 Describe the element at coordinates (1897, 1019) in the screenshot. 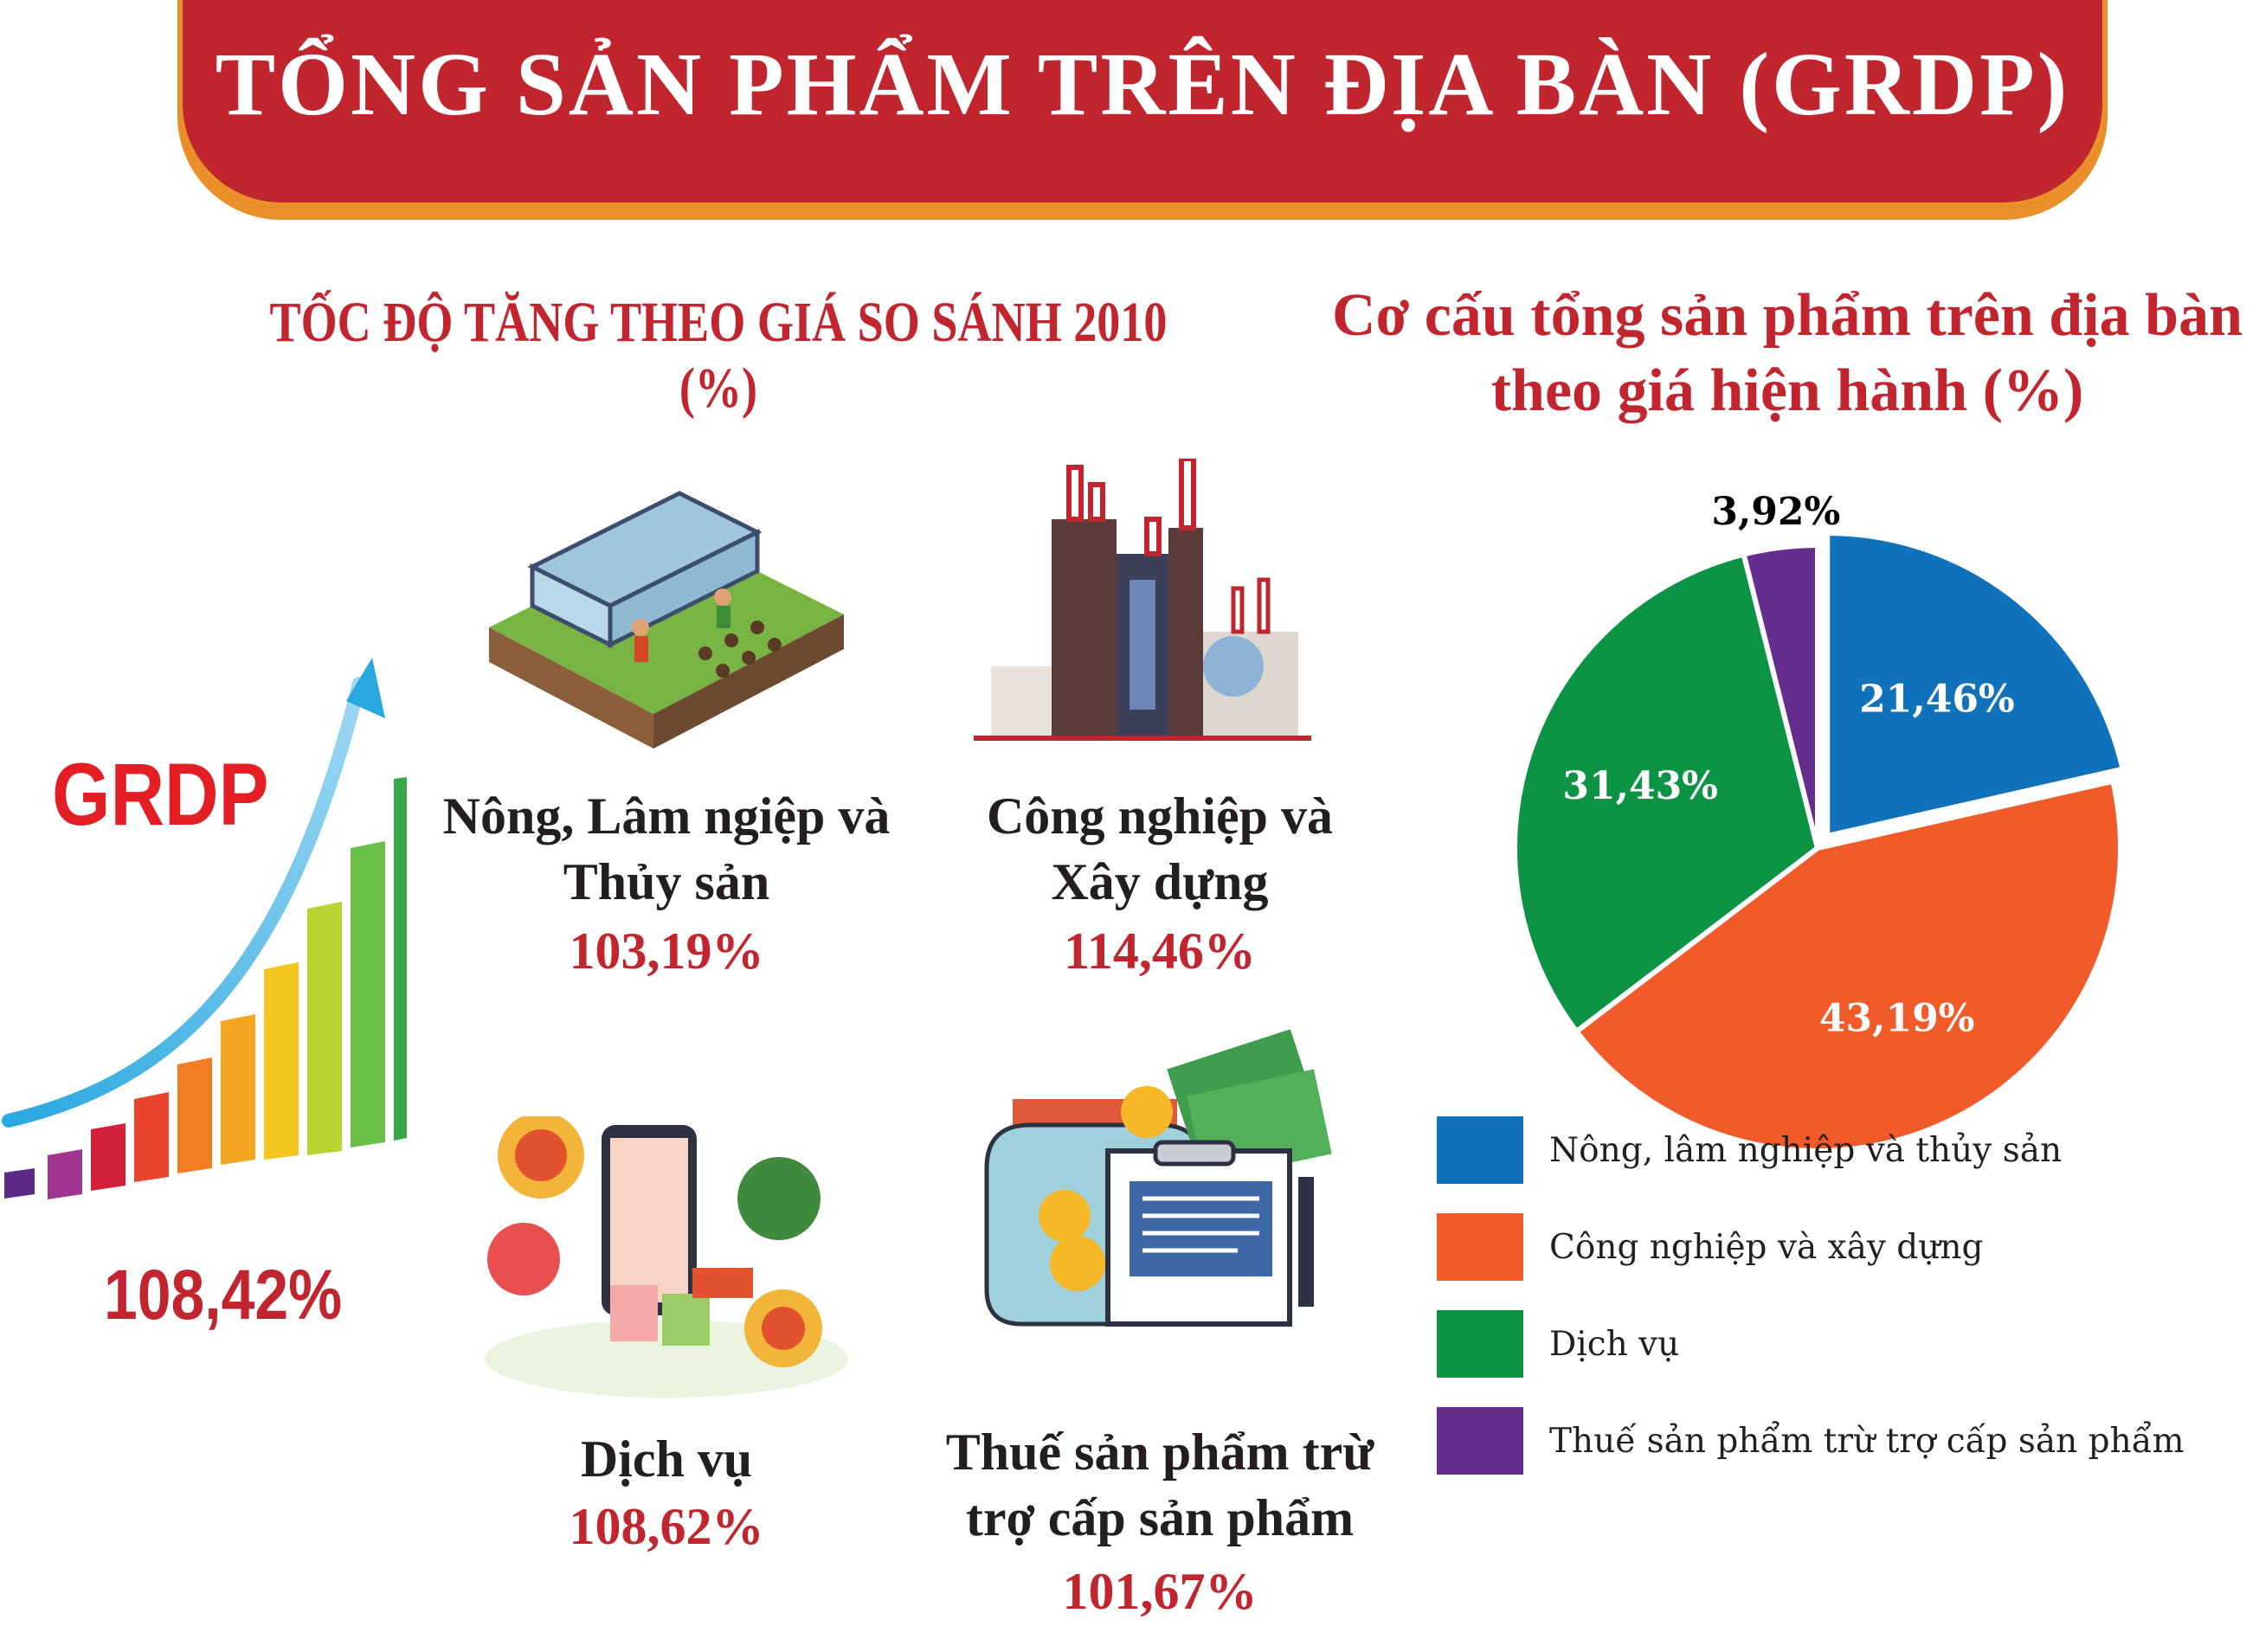

I see `pie-label-industry: 43,19%` at that location.